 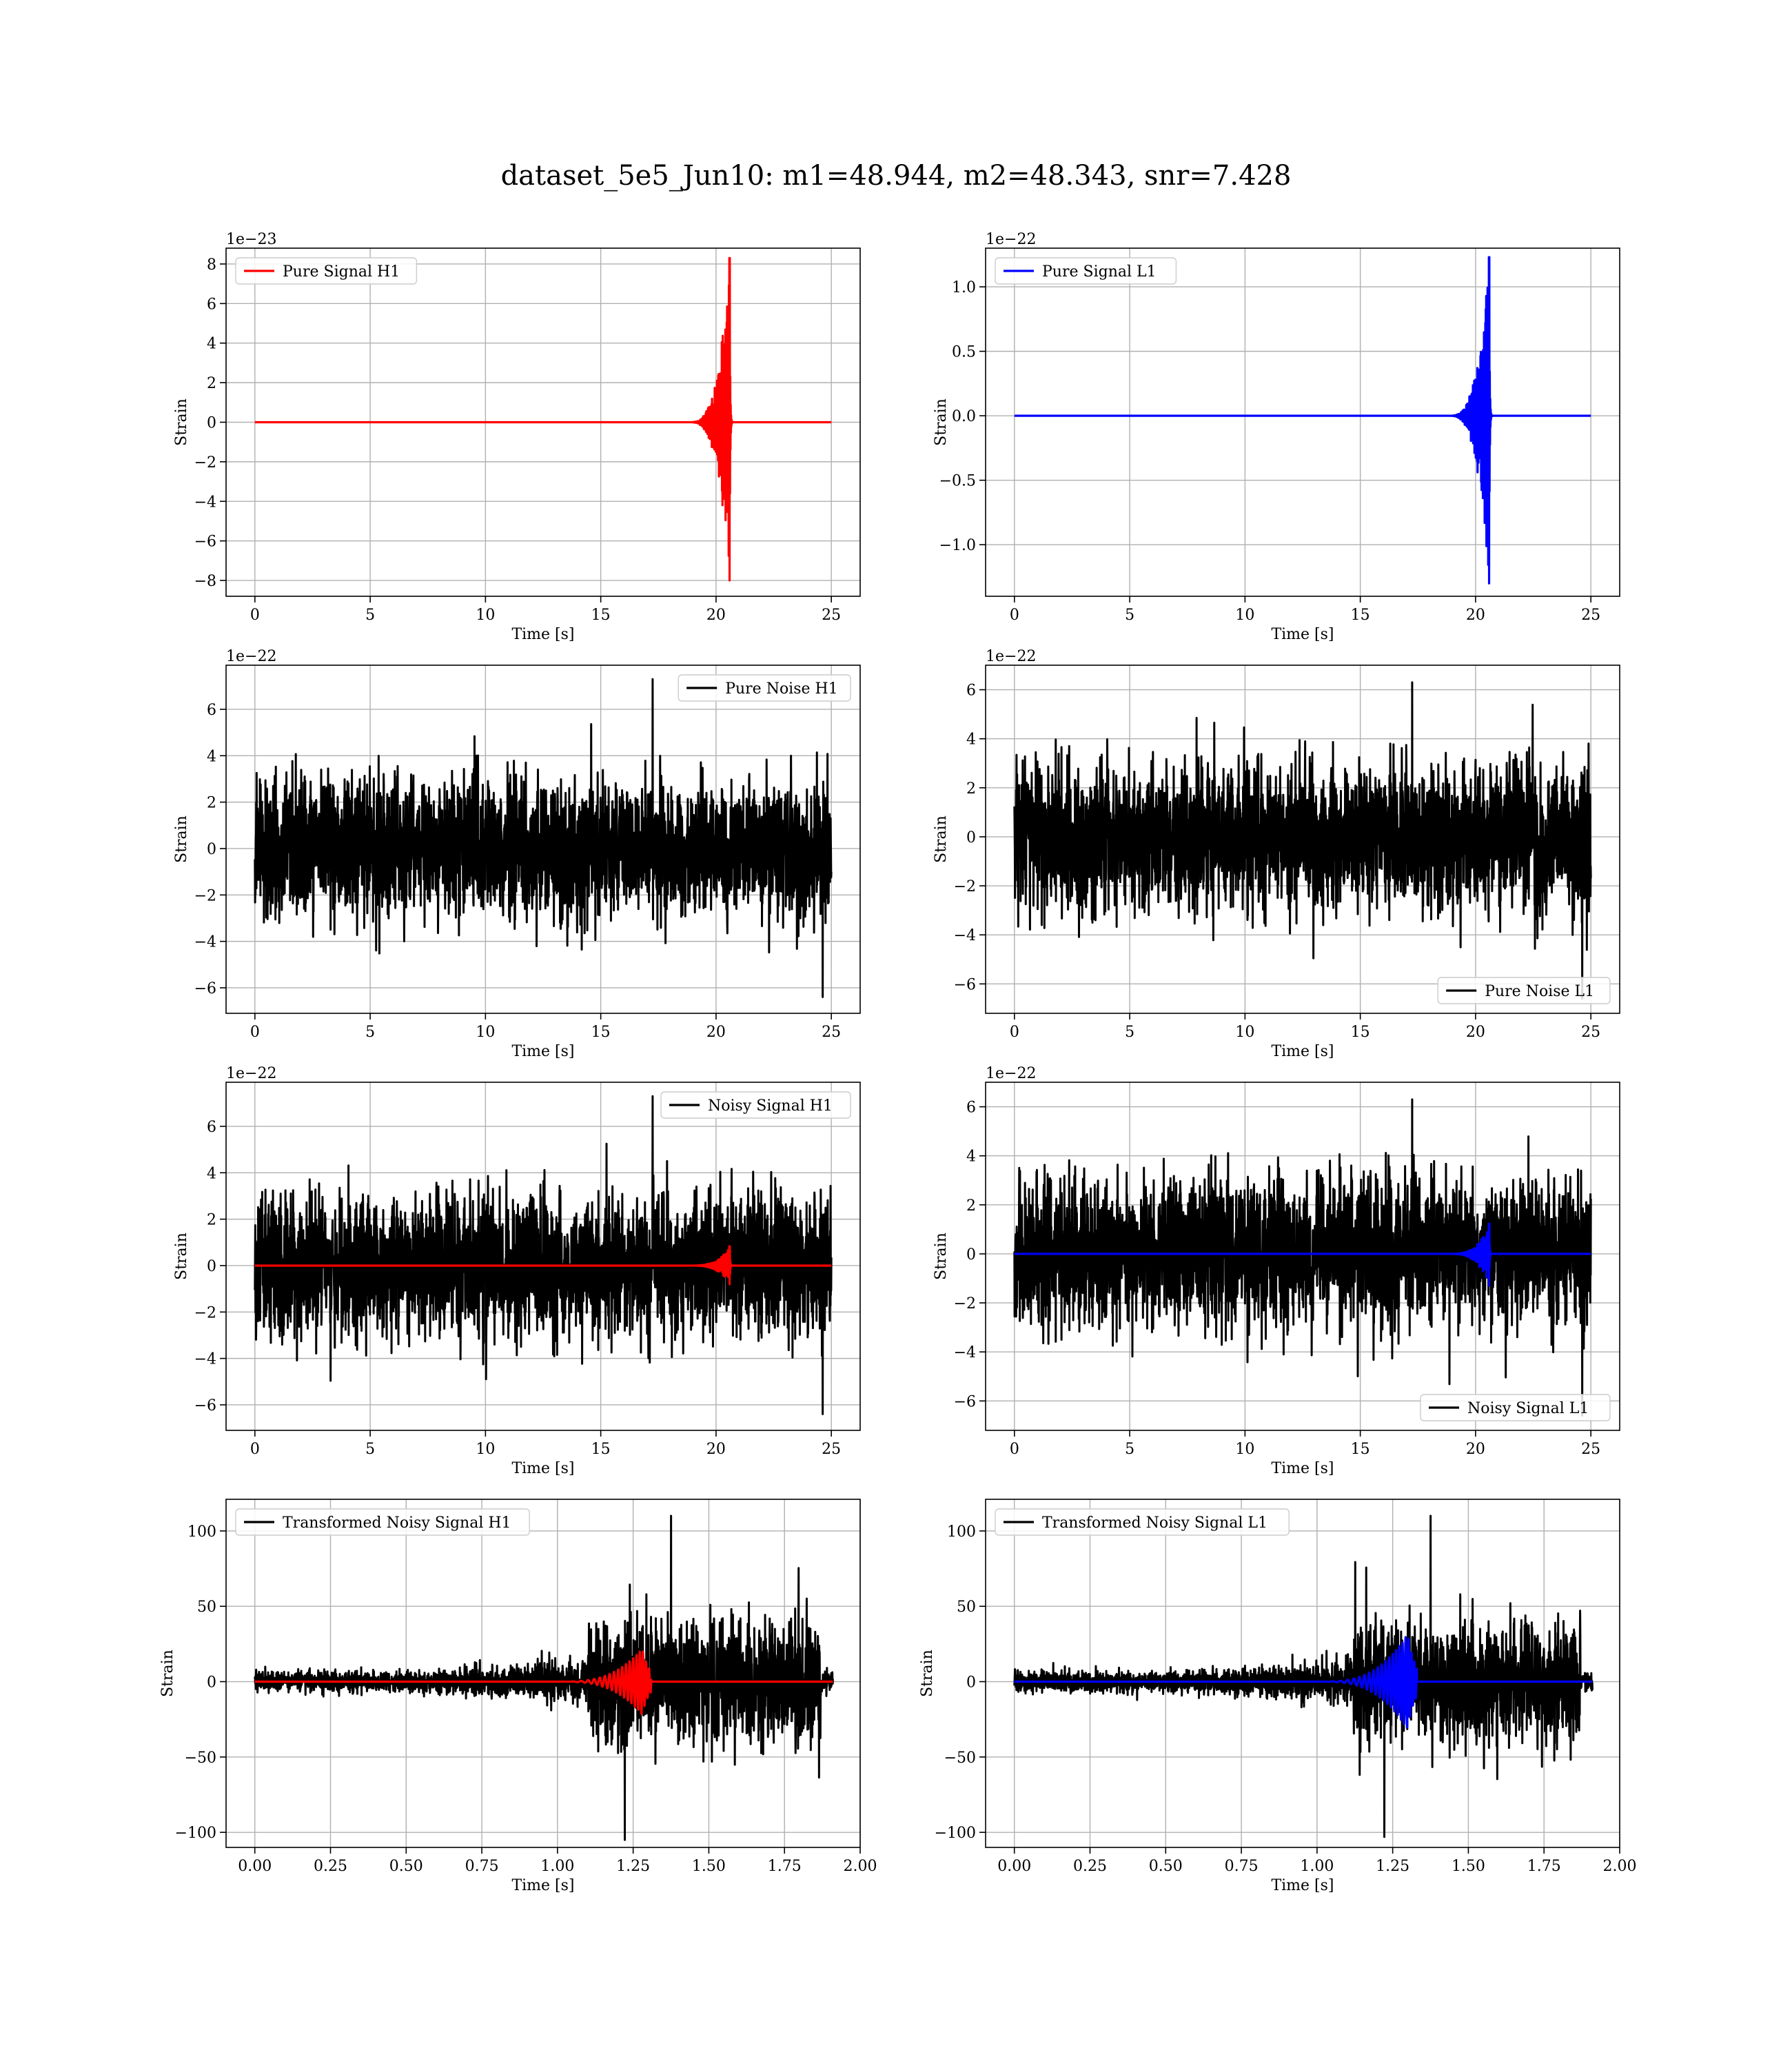 What do you see at coordinates (201, 1532) in the screenshot?
I see `y-tick-label: 100` at bounding box center [201, 1532].